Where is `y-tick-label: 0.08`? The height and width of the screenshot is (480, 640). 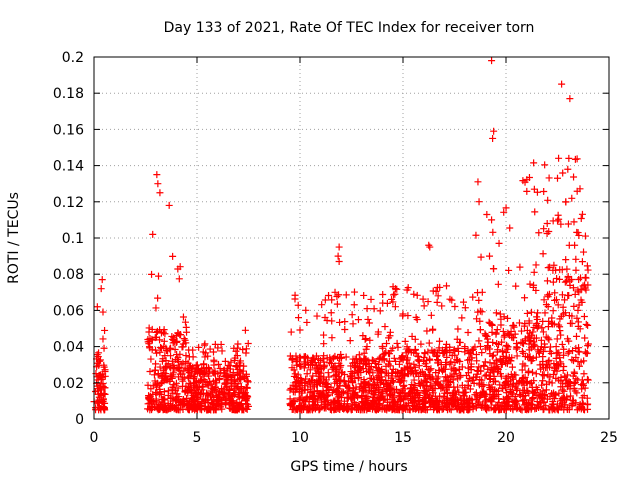
y-tick-label: 0.08 is located at coordinates (68, 275).